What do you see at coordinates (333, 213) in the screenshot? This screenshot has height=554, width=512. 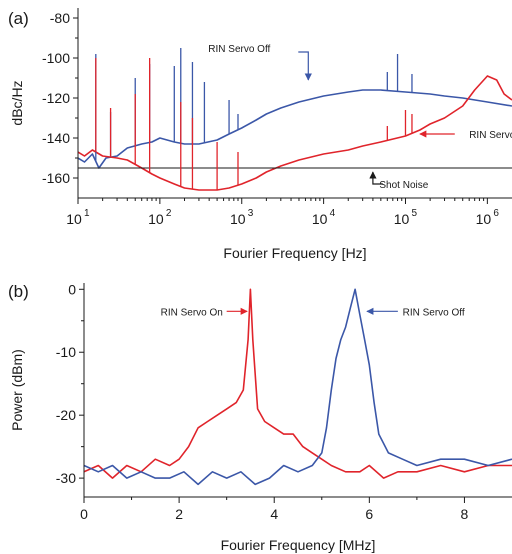 I see `x-tick-exponent: 4` at bounding box center [333, 213].